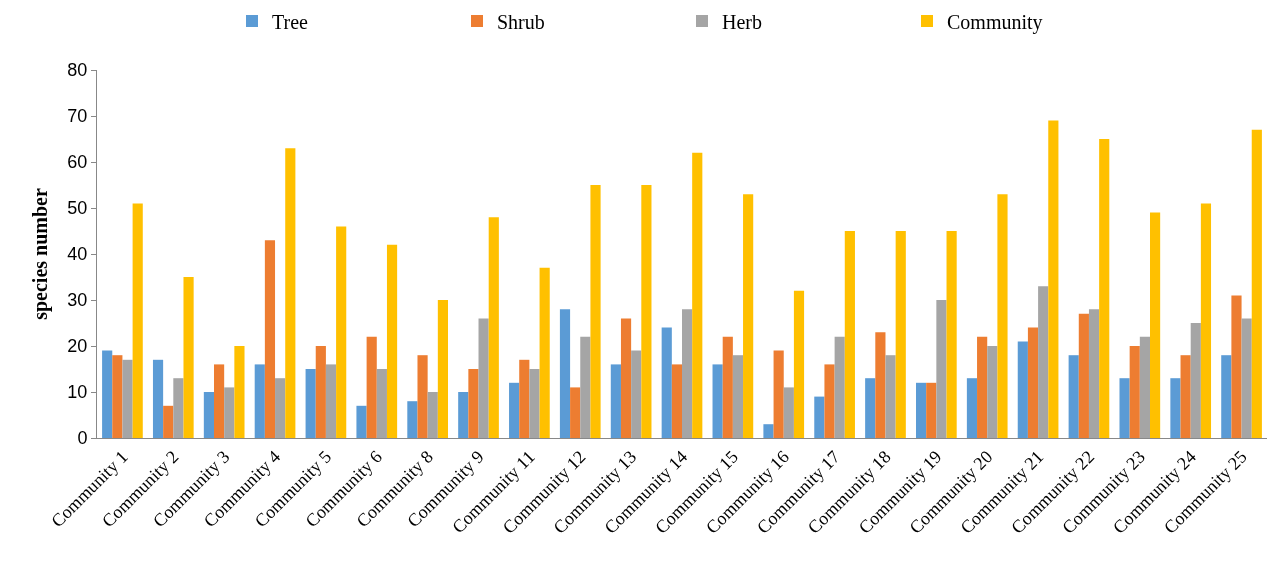 The image size is (1269, 573). I want to click on y-tick-label: 60, so click(77, 162).